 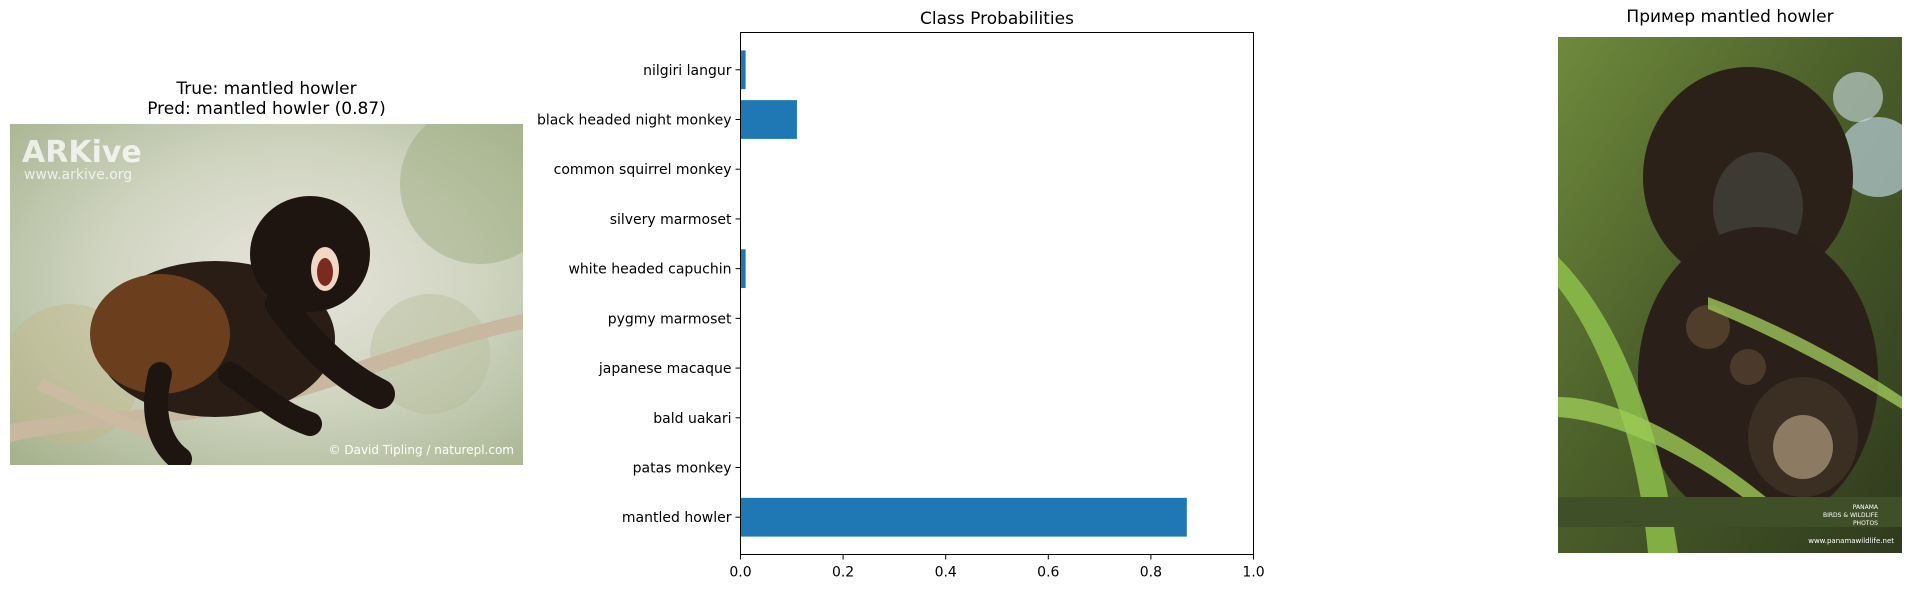 What do you see at coordinates (692, 419) in the screenshot?
I see `y-tick-label: bald uakari` at bounding box center [692, 419].